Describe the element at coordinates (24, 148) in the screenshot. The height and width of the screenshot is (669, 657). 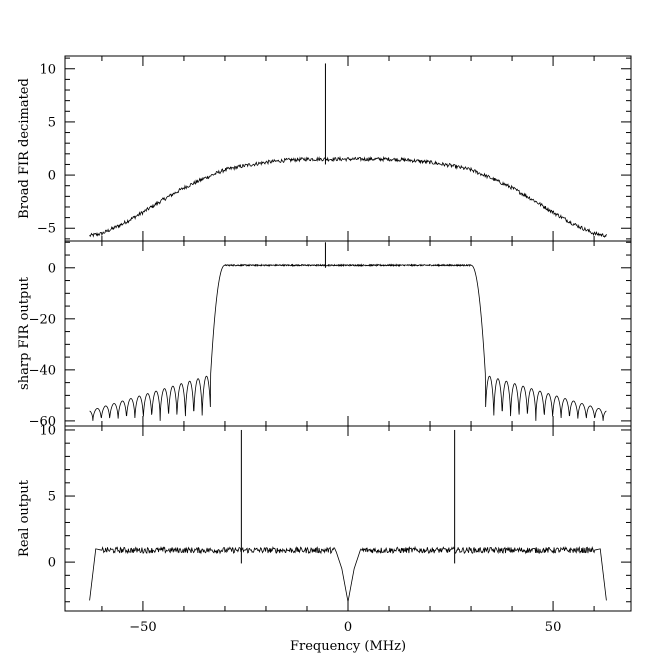
I see `y-axis-title: Broad FIR decimated` at that location.